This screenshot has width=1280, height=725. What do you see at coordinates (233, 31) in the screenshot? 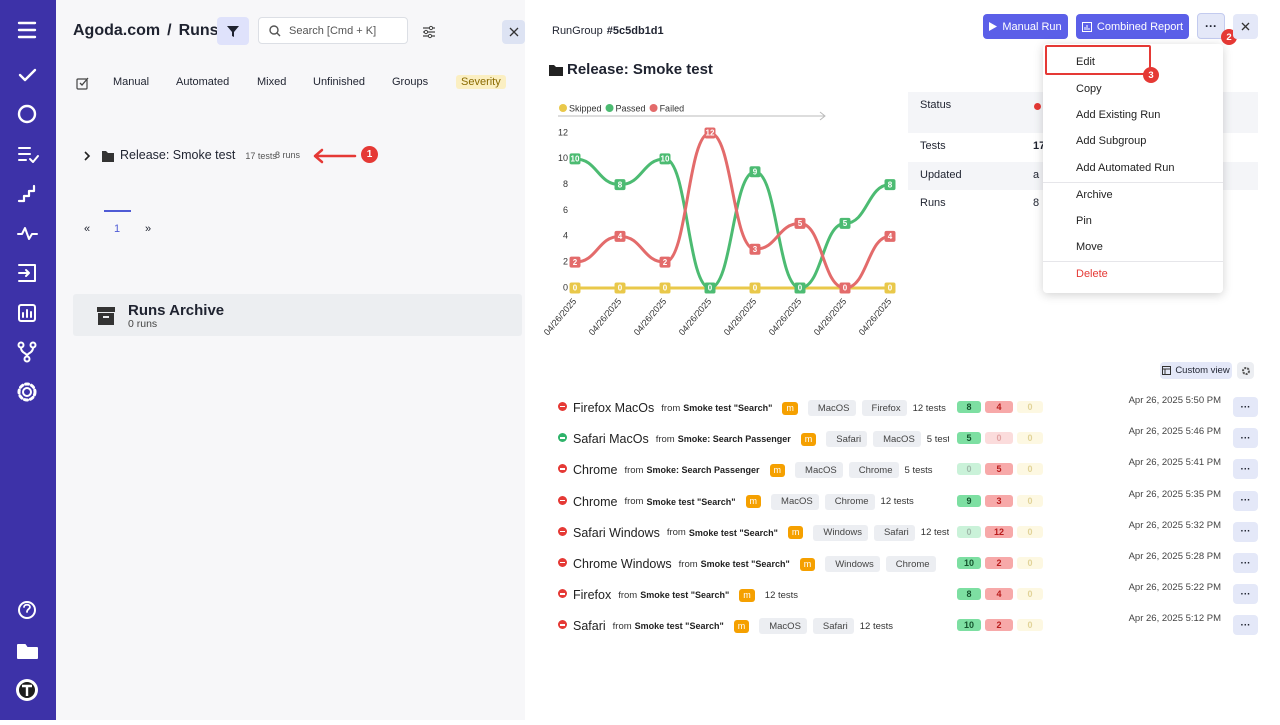
I see `filter-button` at bounding box center [233, 31].